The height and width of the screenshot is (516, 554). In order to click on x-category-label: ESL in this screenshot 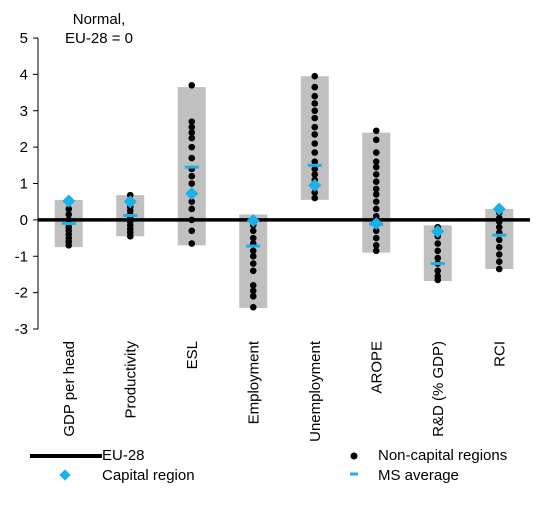, I will do `click(192, 355)`.